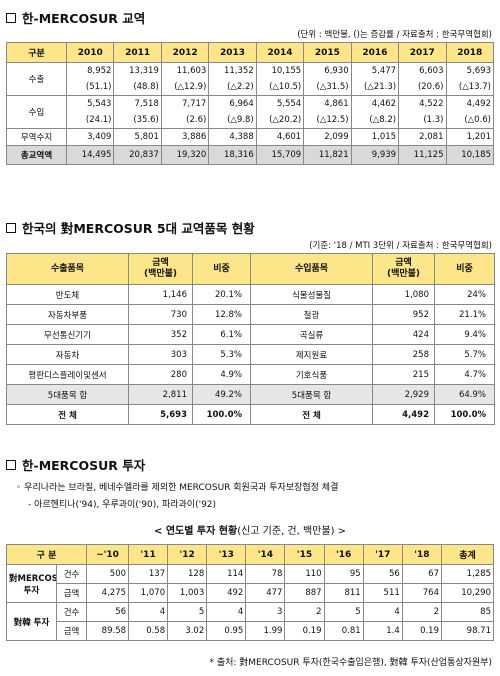  What do you see at coordinates (311, 294) in the screenshot?
I see `top5-import-item: 식물성물질` at bounding box center [311, 294].